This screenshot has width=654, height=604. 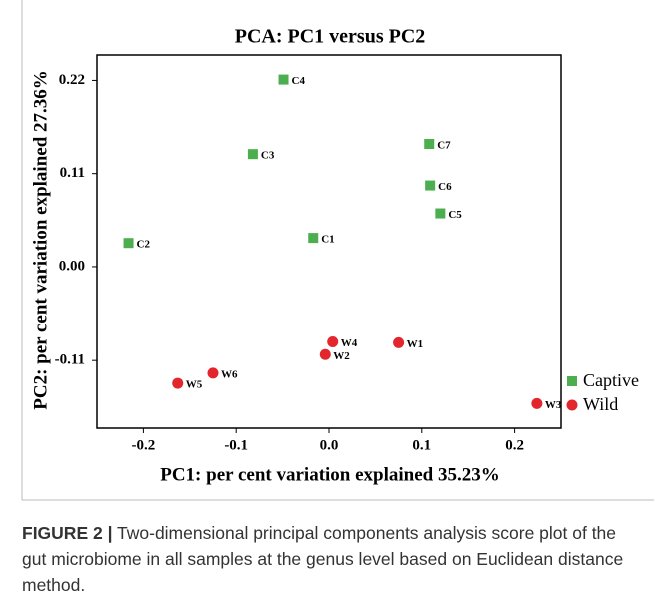 What do you see at coordinates (553, 405) in the screenshot?
I see `point-label: W3` at bounding box center [553, 405].